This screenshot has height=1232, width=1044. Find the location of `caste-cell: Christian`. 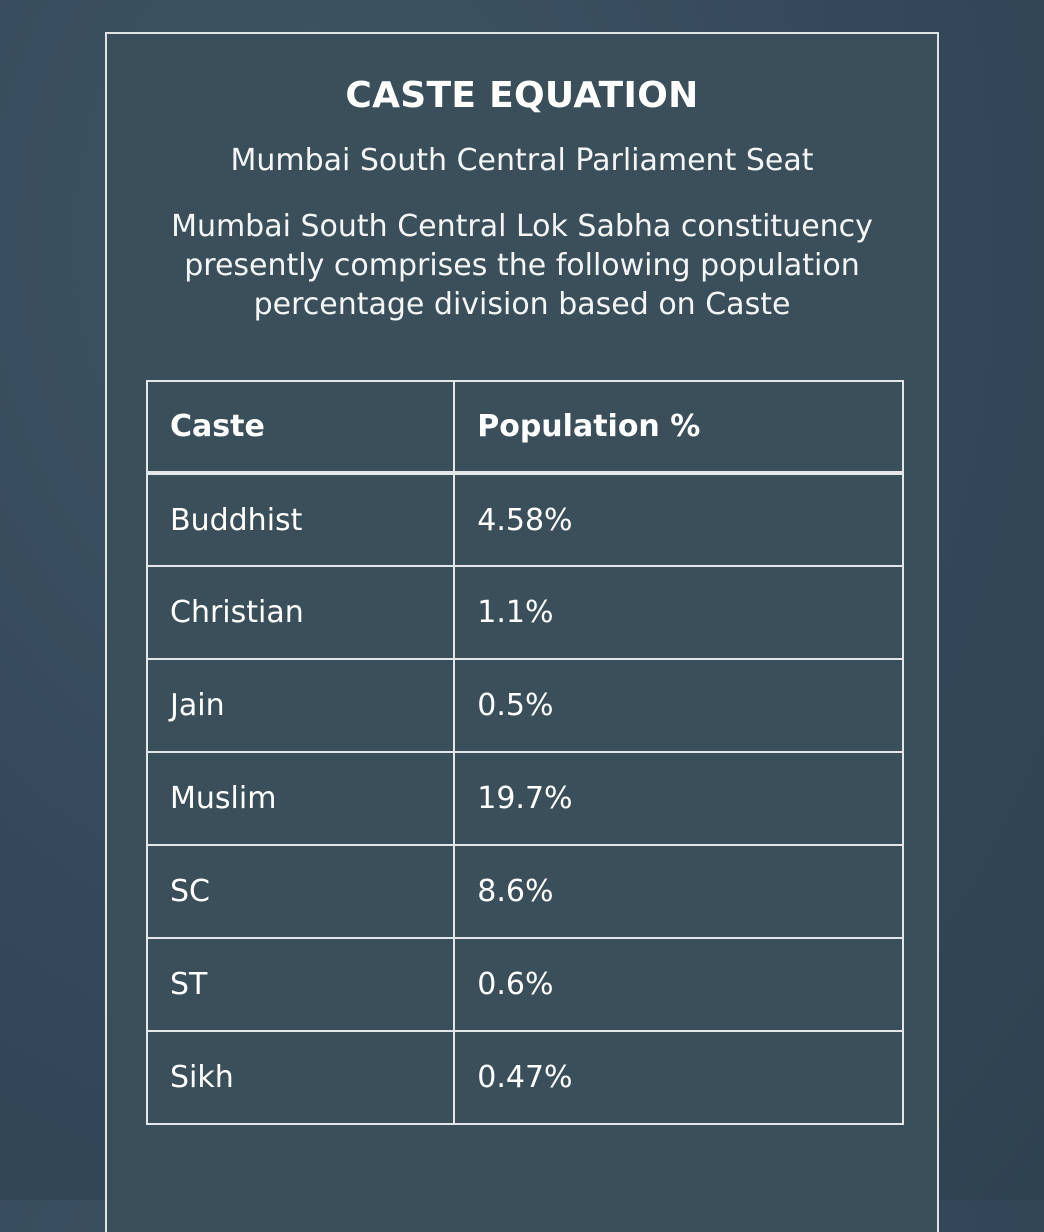

caste-cell: Christian is located at coordinates (300, 612).